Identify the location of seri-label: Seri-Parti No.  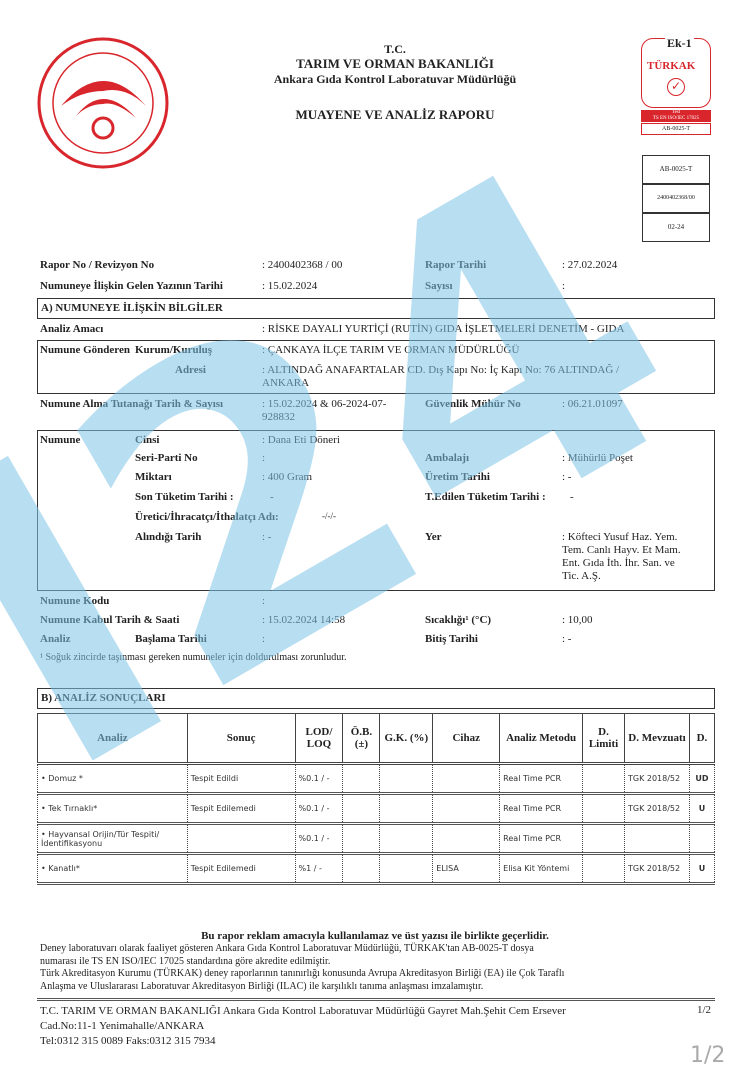
(166, 458).